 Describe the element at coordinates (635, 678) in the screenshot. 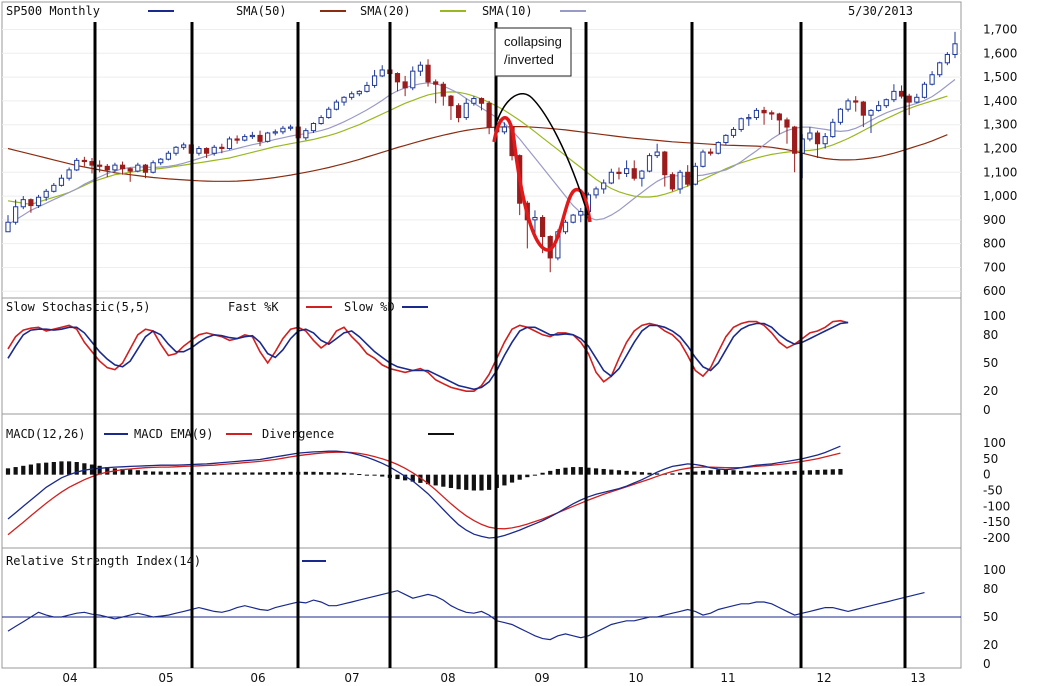

I see `x-tick-label: 10` at that location.